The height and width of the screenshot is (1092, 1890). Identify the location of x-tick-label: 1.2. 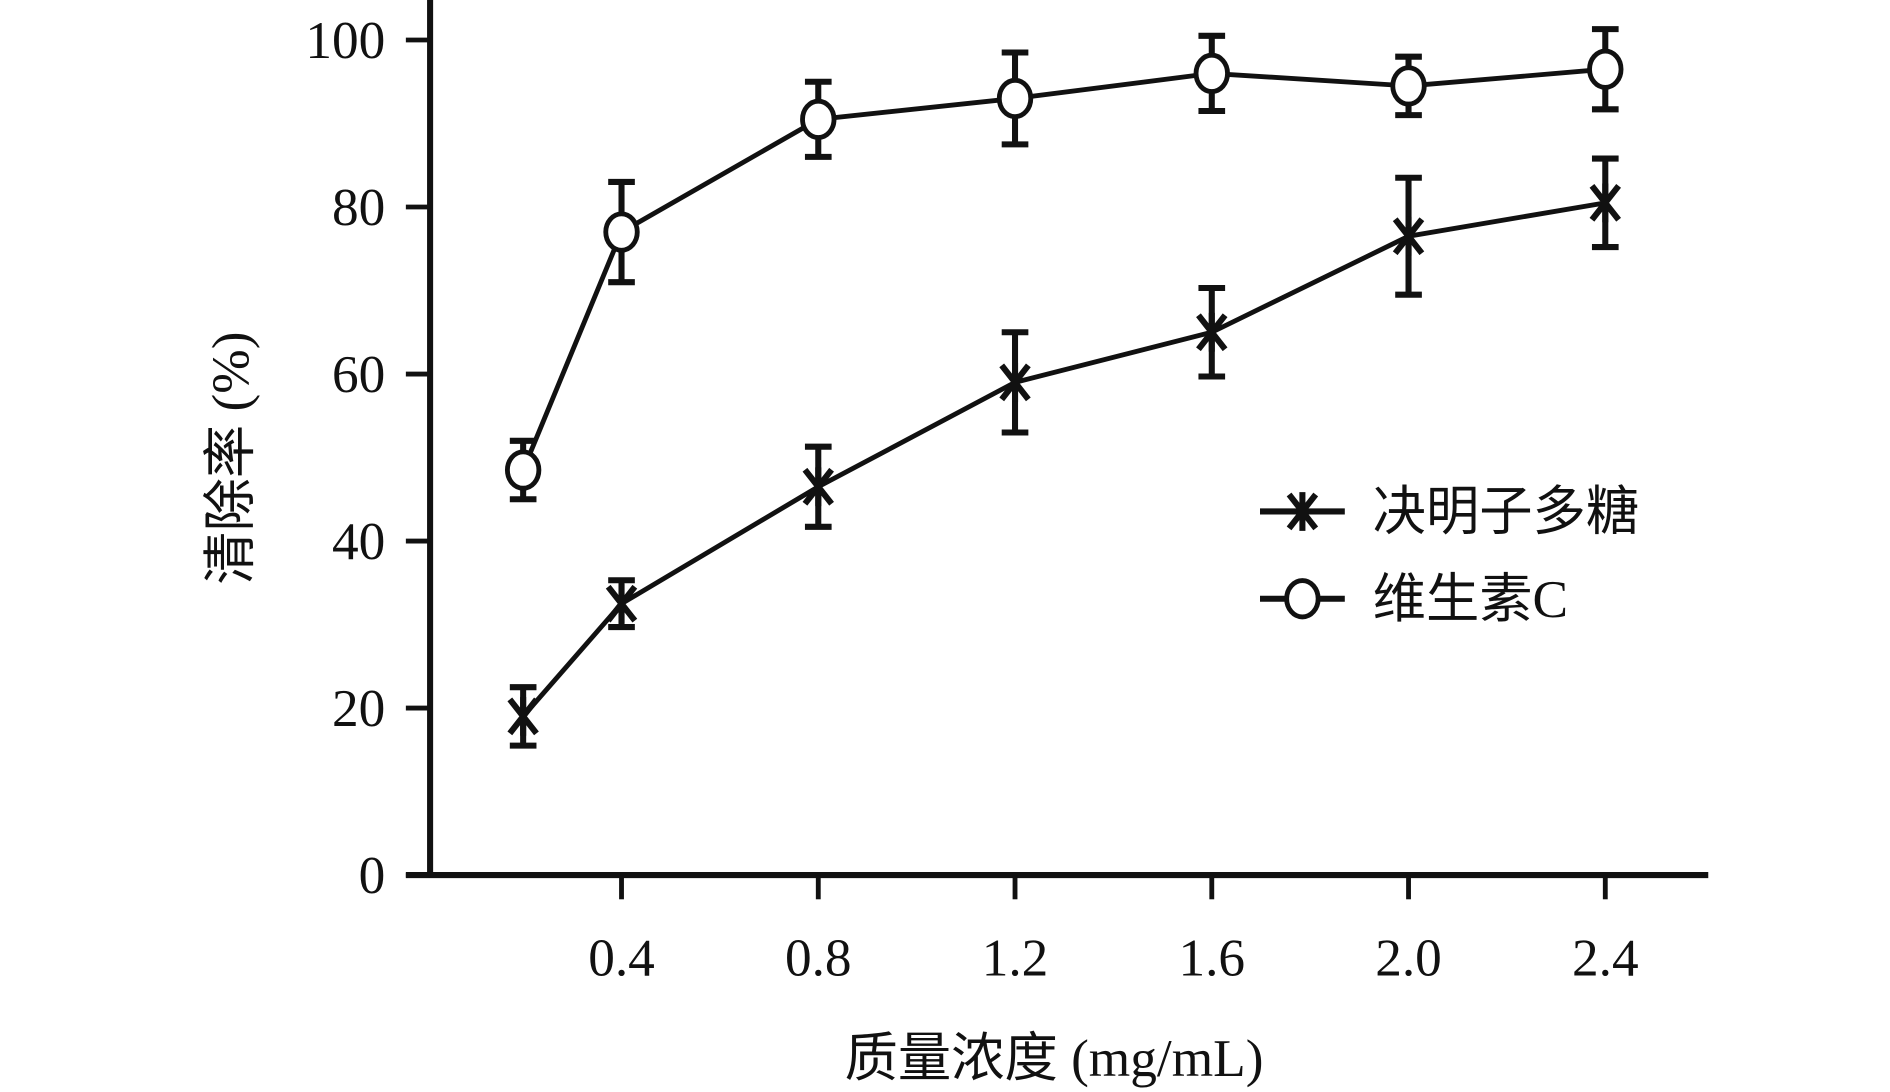
(1015, 958).